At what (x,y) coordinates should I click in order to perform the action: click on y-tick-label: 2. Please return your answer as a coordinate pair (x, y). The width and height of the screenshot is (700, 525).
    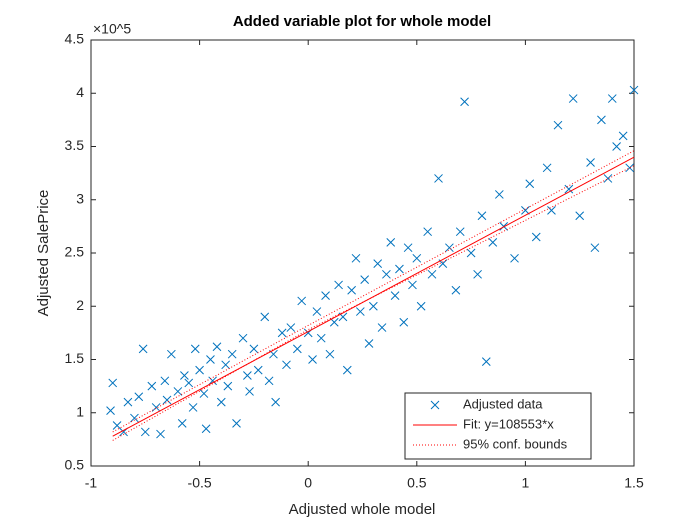
    Looking at the image, I should click on (80, 305).